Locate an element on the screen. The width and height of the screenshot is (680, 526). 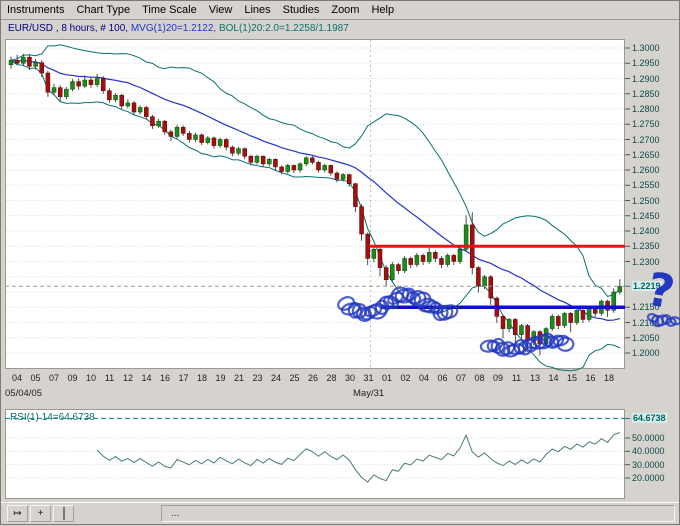
rsi-legend: RSI(1) 14=64.6738 is located at coordinates (52, 417).